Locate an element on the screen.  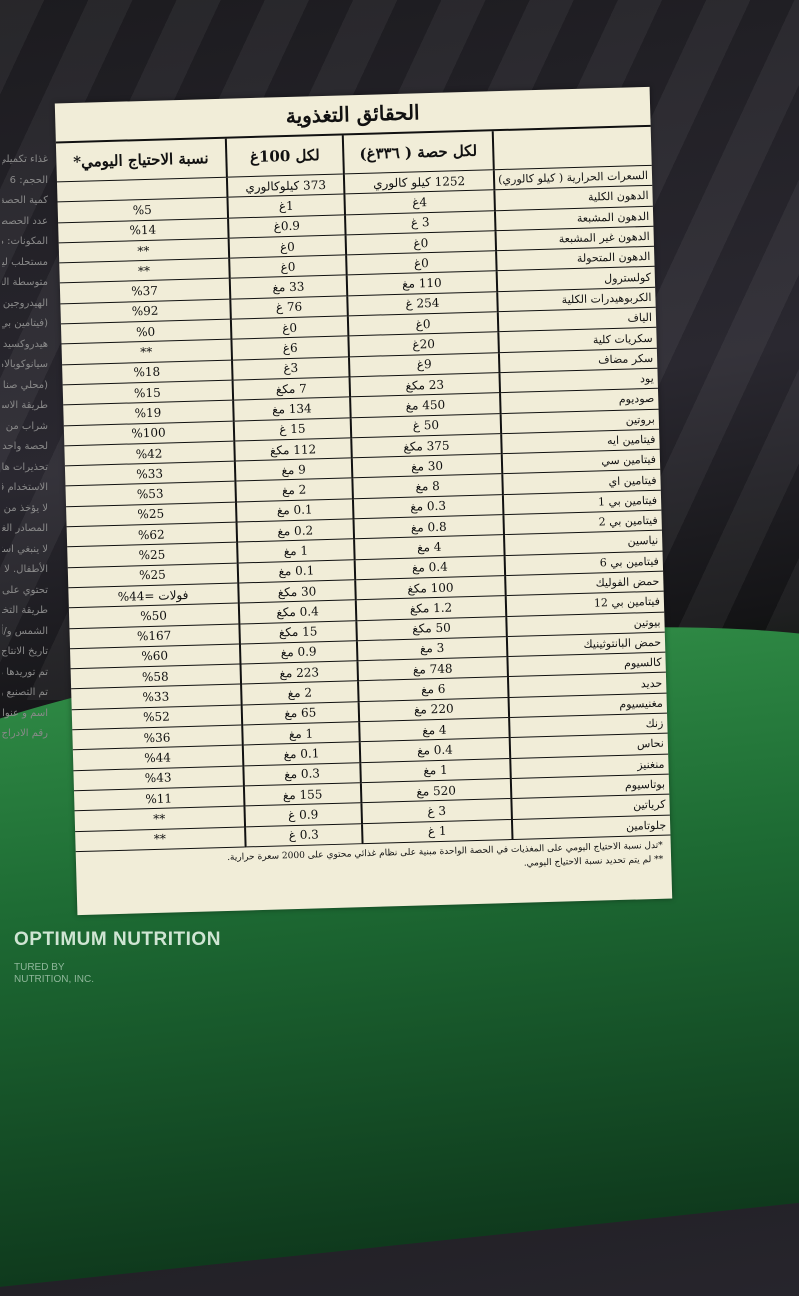
side-text-line: شراب من اختيارك is located at coordinates (25, 426).